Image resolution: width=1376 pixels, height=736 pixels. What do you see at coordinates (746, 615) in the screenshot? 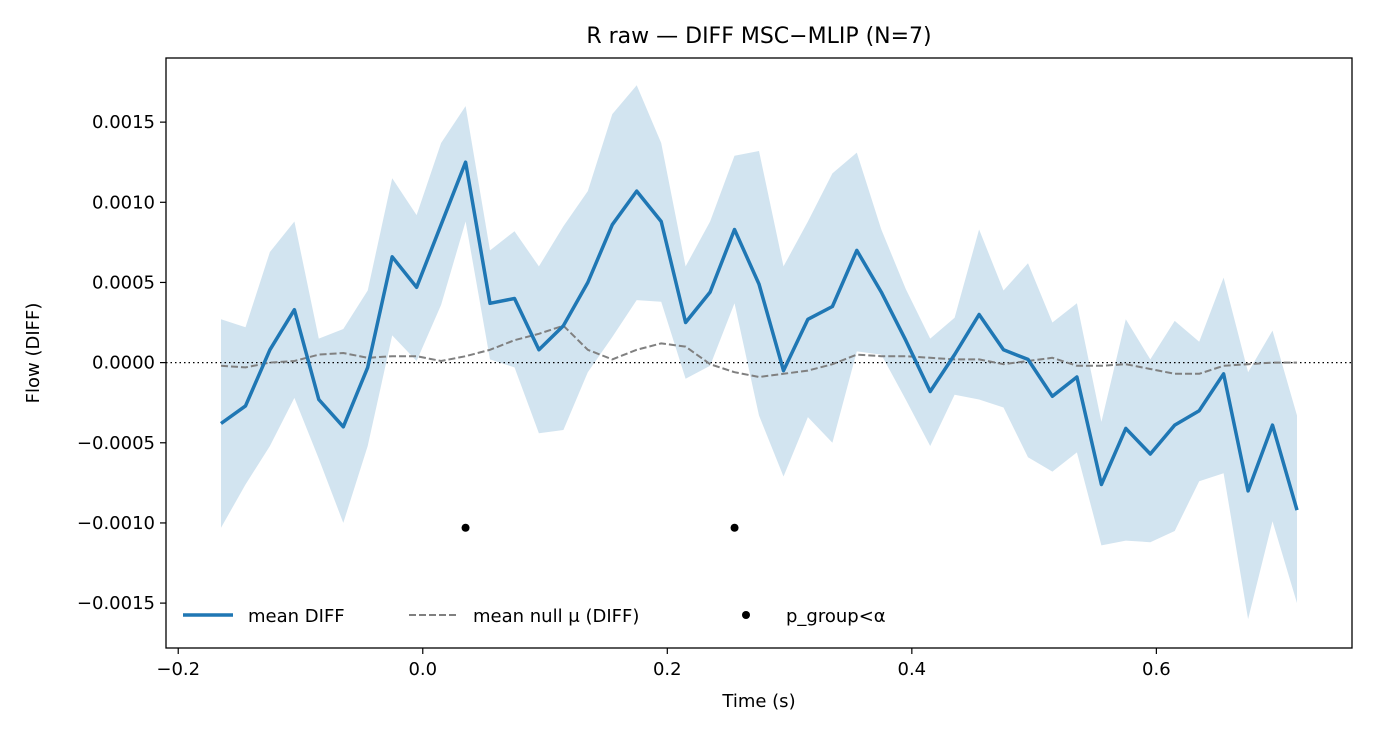
I see `legend-swatch-significance` at bounding box center [746, 615].